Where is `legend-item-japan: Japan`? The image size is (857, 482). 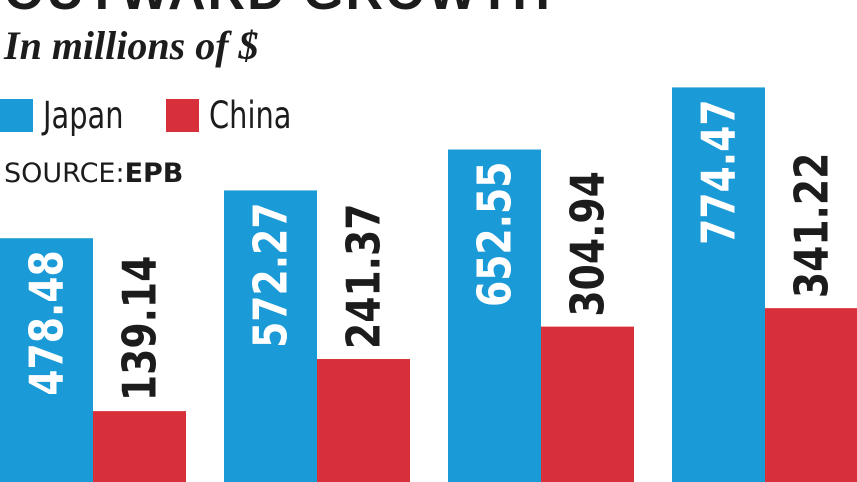
legend-item-japan: Japan is located at coordinates (73, 115).